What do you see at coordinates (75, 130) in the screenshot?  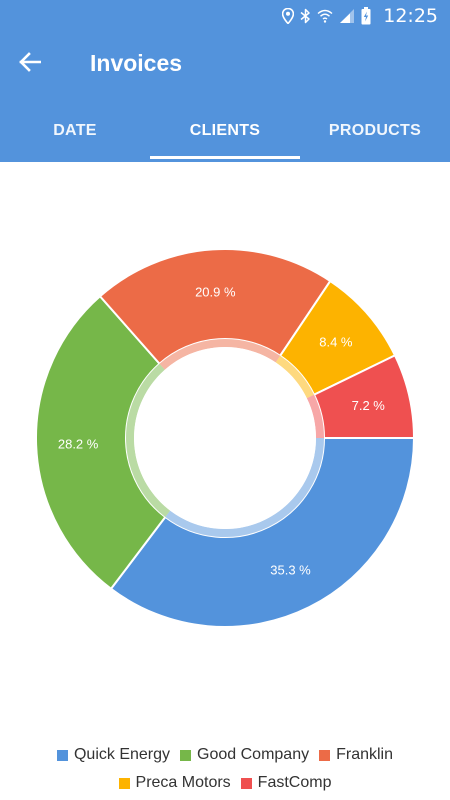 I see `tab-date: DATE` at bounding box center [75, 130].